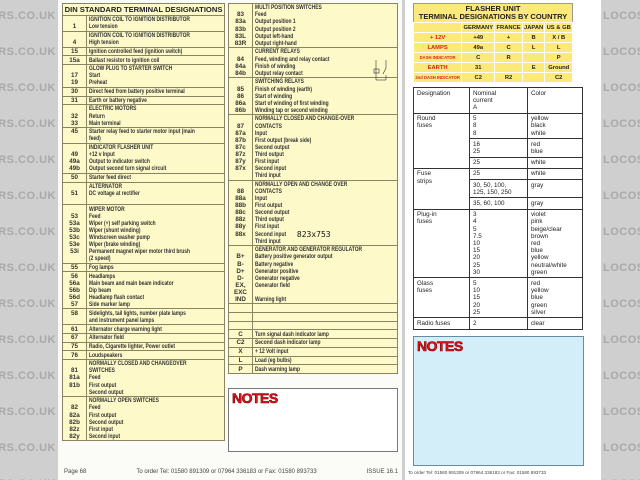 The width and height of the screenshot is (640, 480). I want to click on terminal-code: 61, so click(74, 329).